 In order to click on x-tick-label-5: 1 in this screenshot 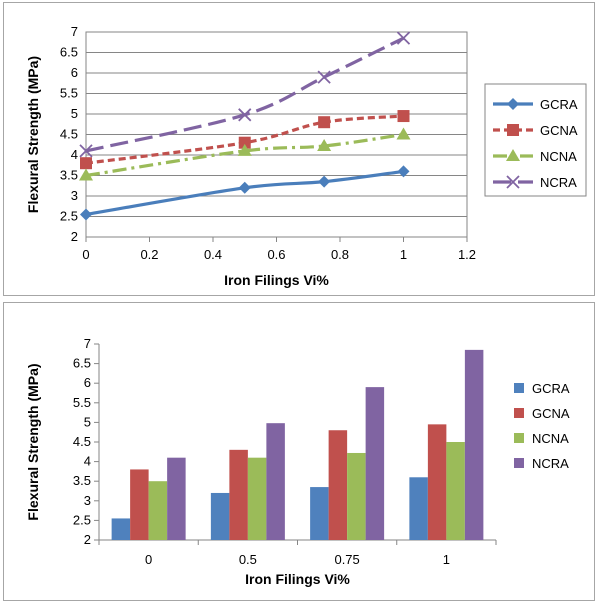, I will do `click(403, 254)`.